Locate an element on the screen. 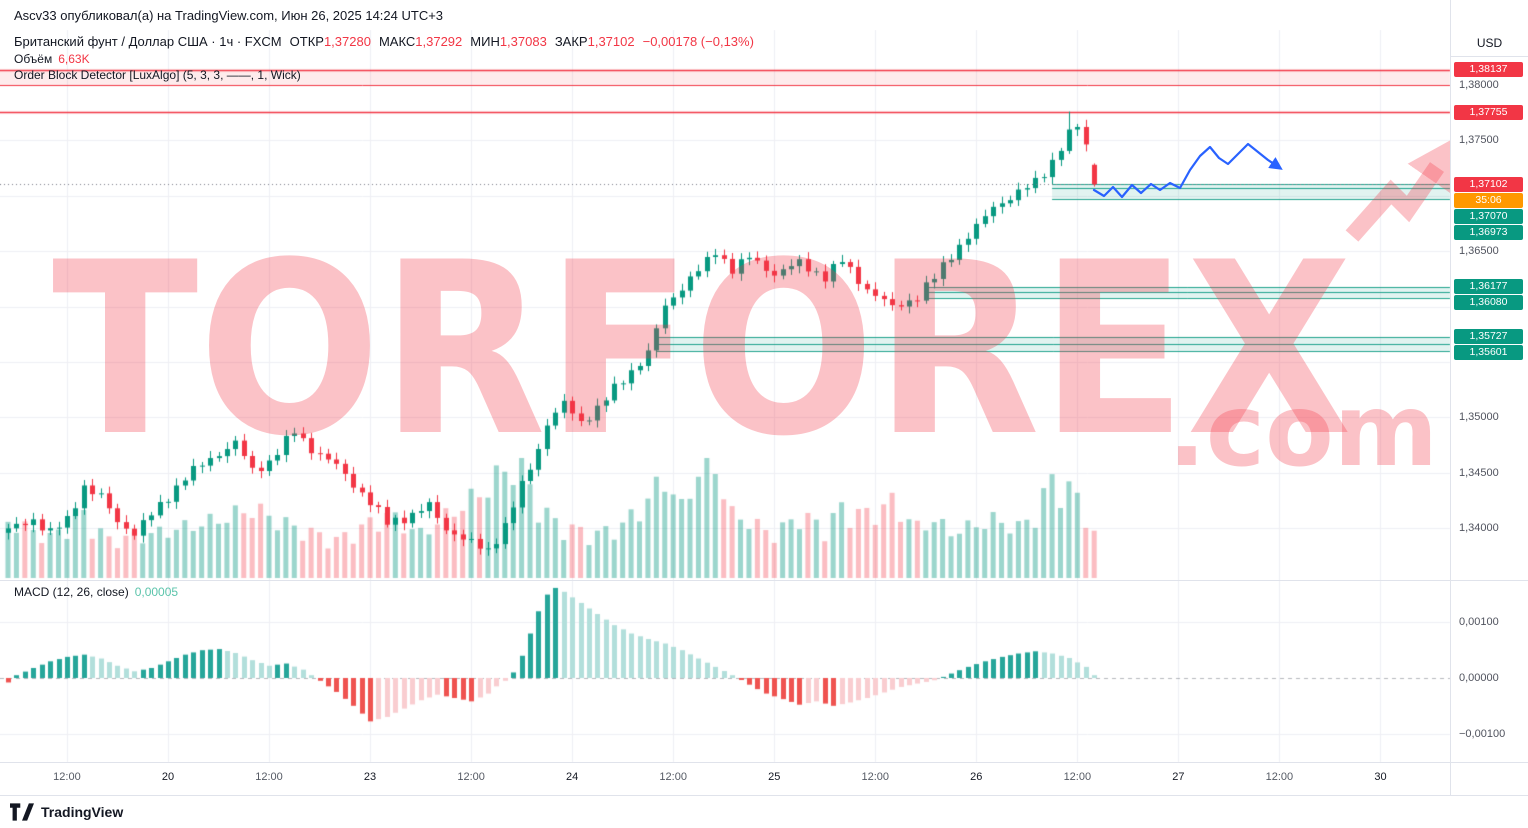 This screenshot has height=828, width=1528. tradingview-footer: TradingView is located at coordinates (66, 812).